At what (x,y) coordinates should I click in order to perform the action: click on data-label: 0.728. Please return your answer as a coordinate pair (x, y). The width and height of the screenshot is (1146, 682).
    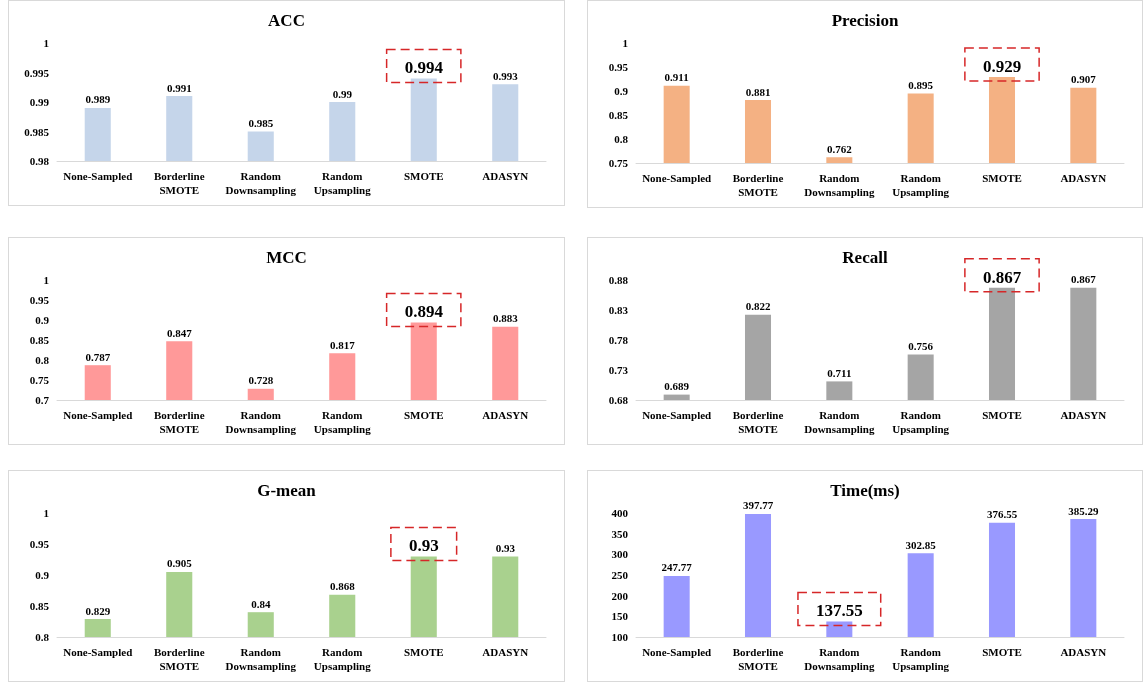
    Looking at the image, I should click on (261, 380).